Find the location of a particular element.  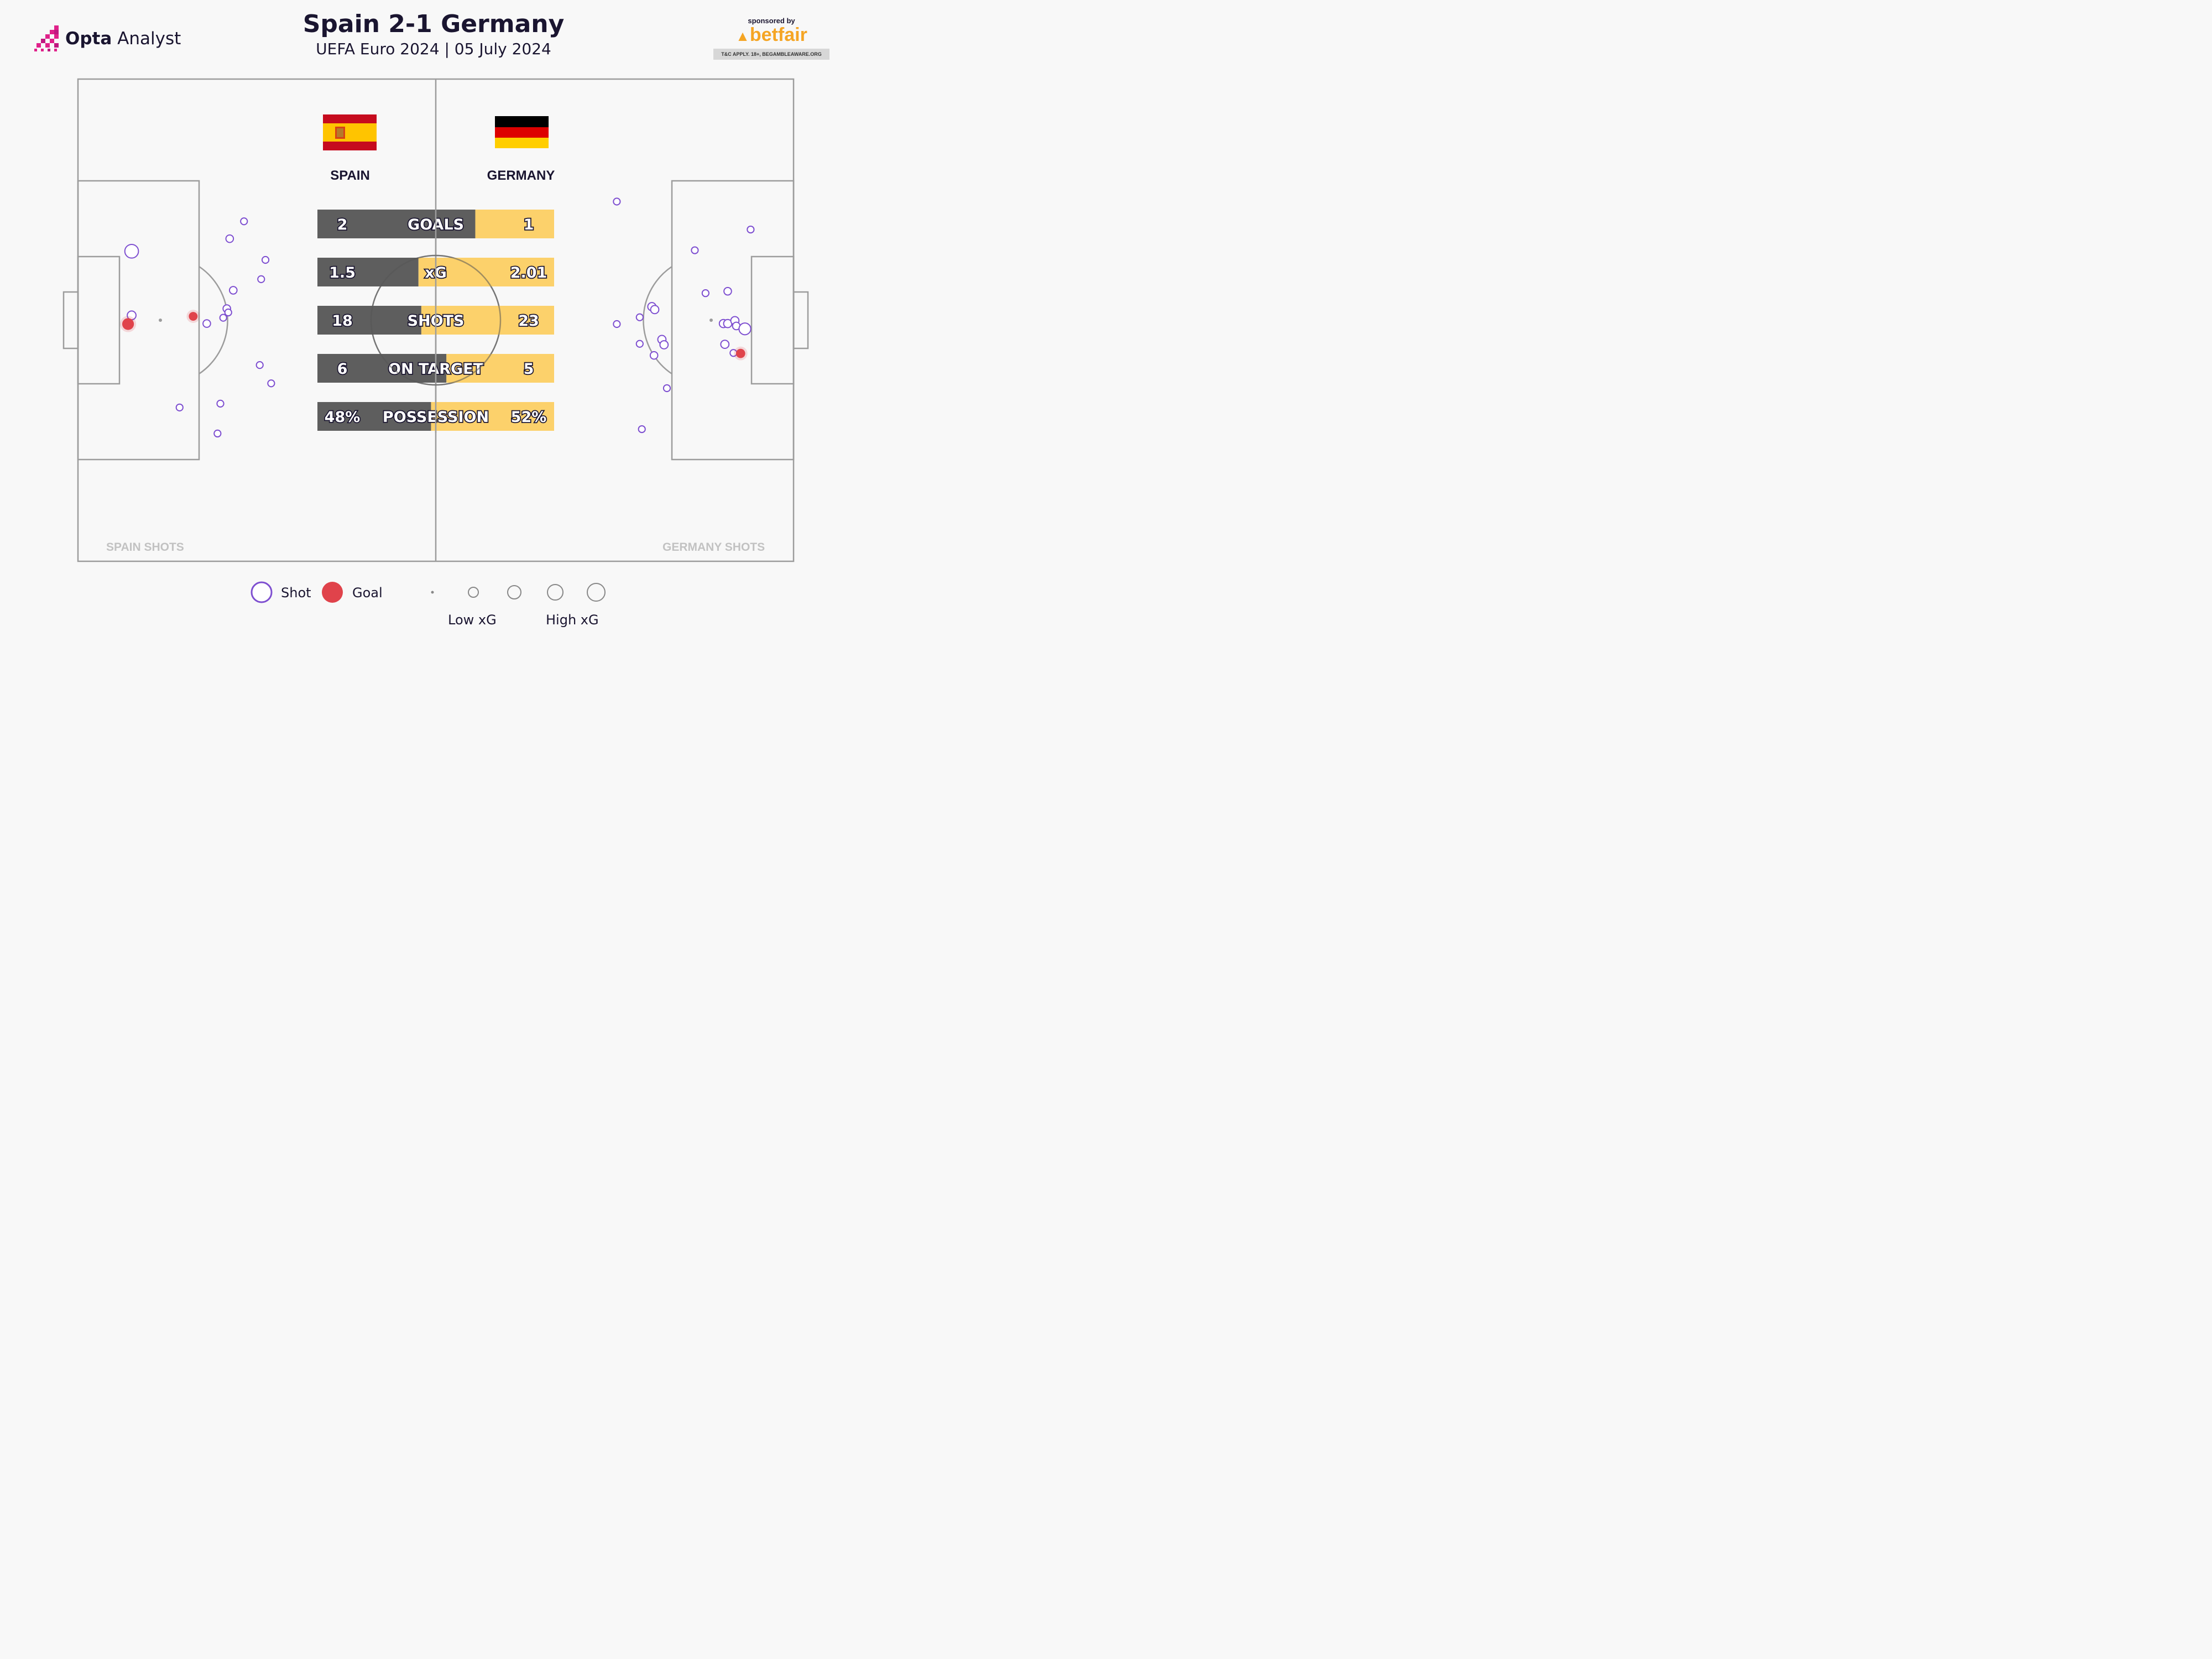

home-team-name: SPAIN is located at coordinates (350, 176).